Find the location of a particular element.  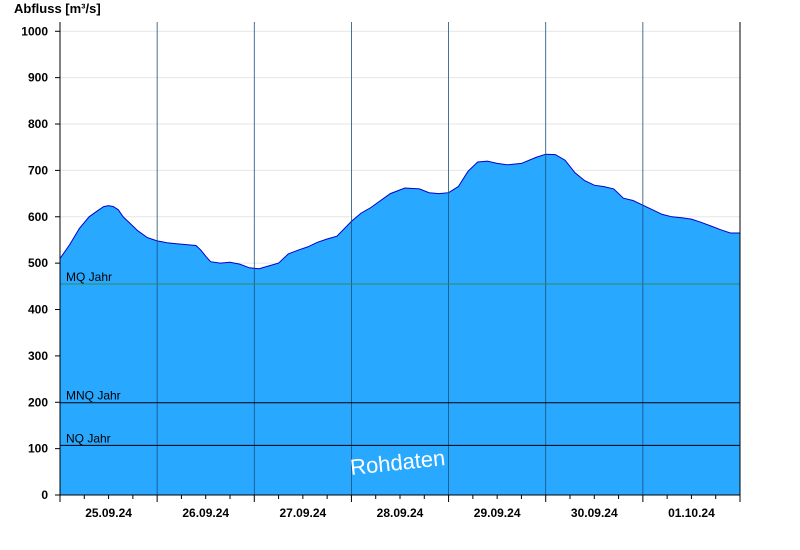

y-tick-label: 500 is located at coordinates (38, 263).